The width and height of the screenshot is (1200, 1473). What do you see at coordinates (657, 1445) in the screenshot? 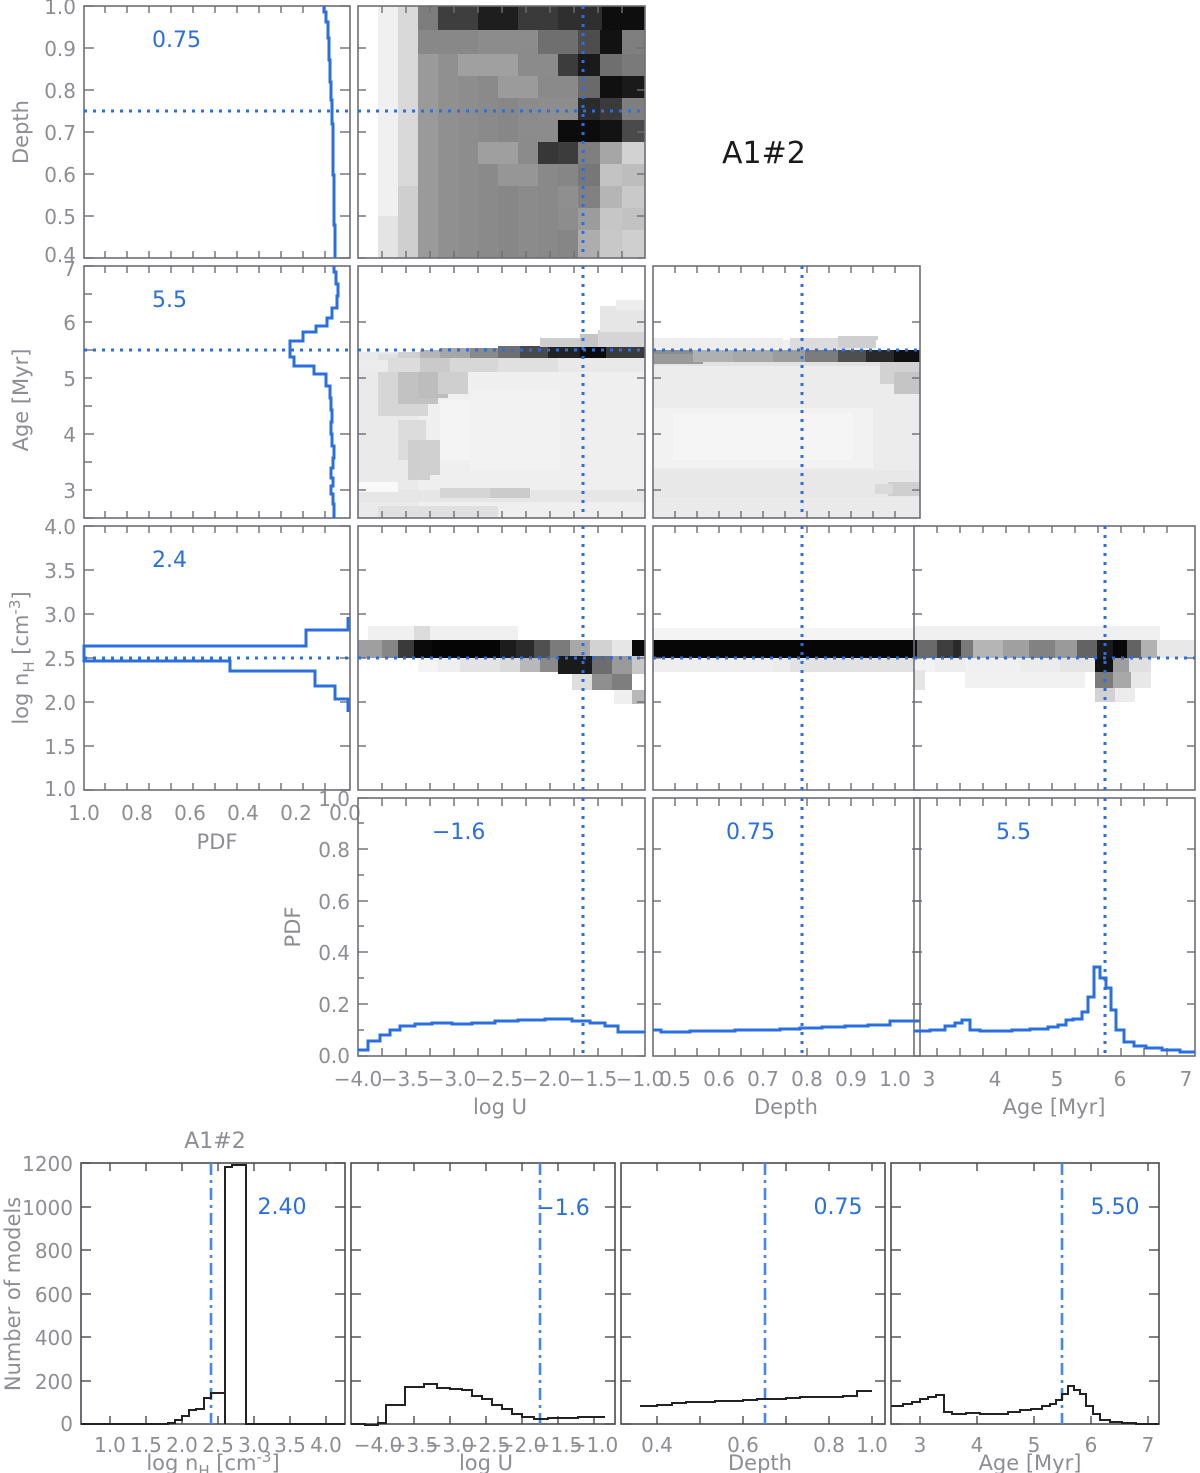
I see `tick-depthh-0p4: 0.4` at bounding box center [657, 1445].